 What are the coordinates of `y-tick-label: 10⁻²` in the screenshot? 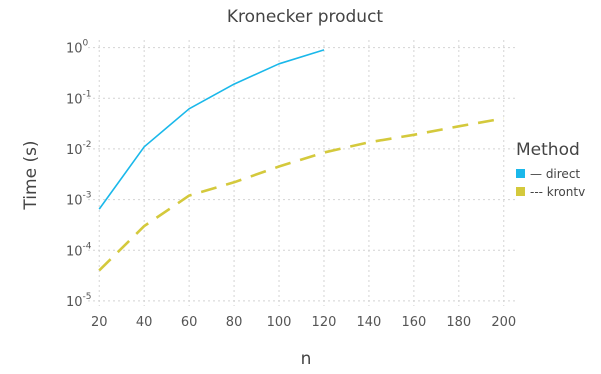 It's located at (79, 149).